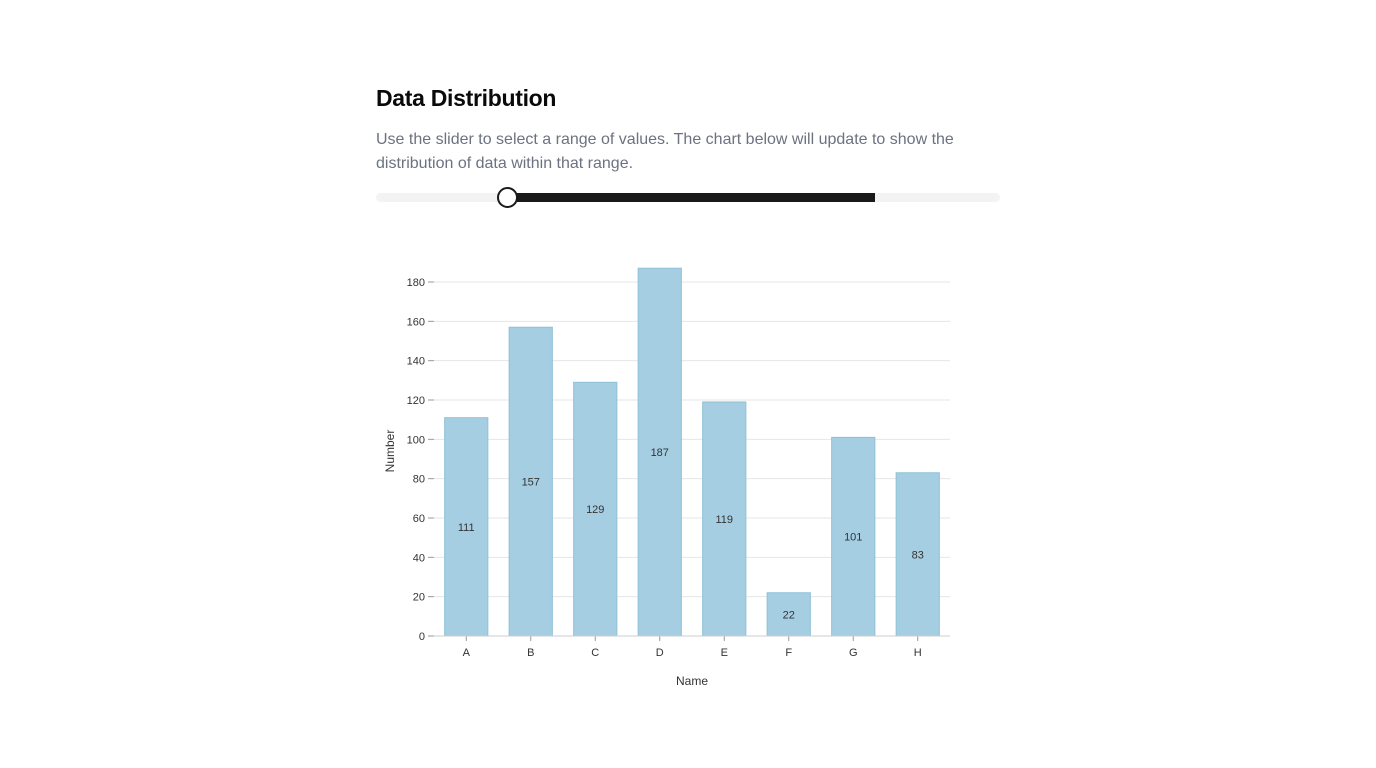 This screenshot has width=1376, height=768. I want to click on x-tick-label: H, so click(918, 653).